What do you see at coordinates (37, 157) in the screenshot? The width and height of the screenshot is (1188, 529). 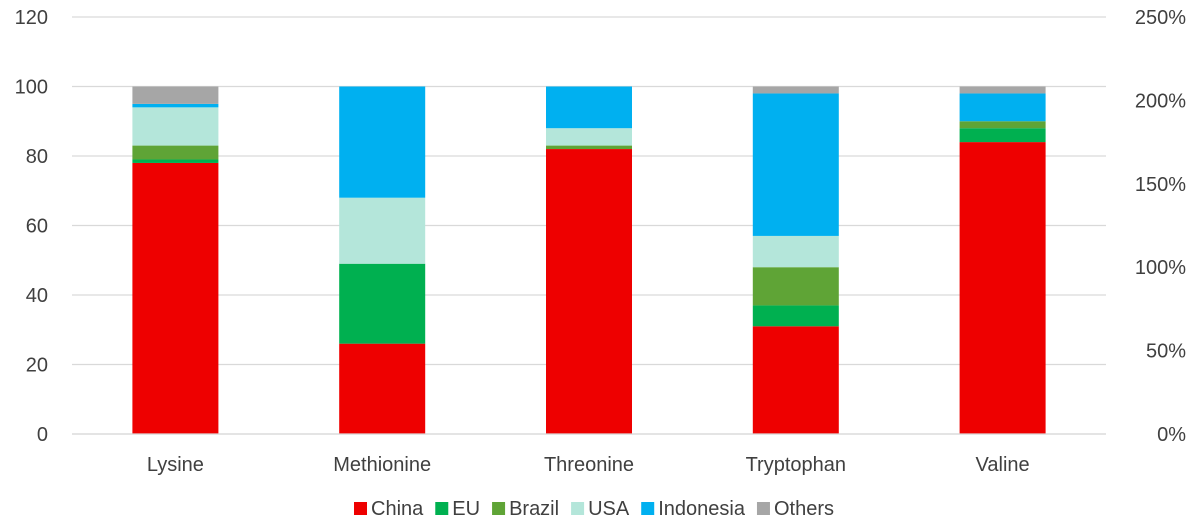 I see `y-tick-label: 80` at bounding box center [37, 157].